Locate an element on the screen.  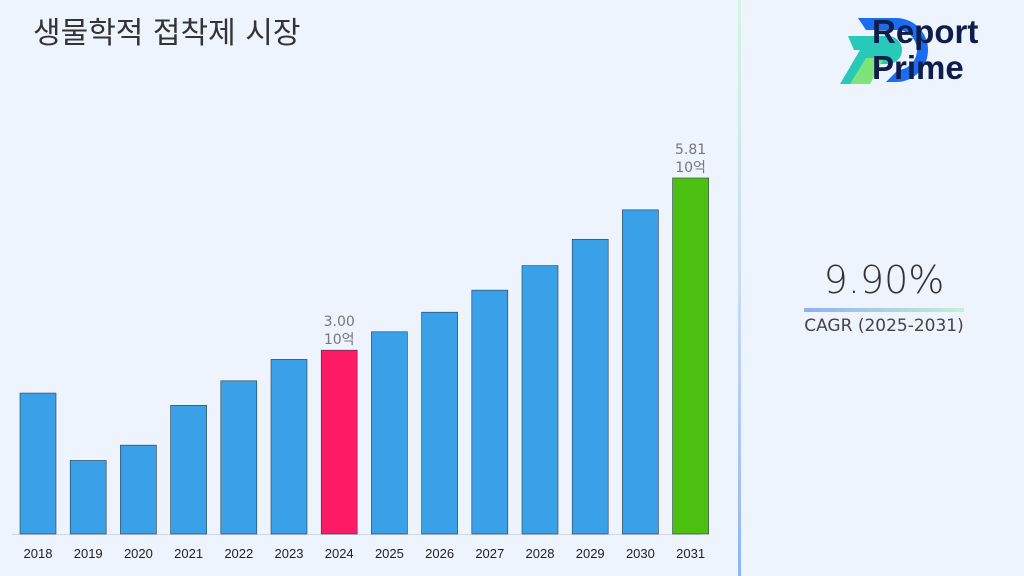
data-label-unit-2031: 10억 is located at coordinates (690, 168).